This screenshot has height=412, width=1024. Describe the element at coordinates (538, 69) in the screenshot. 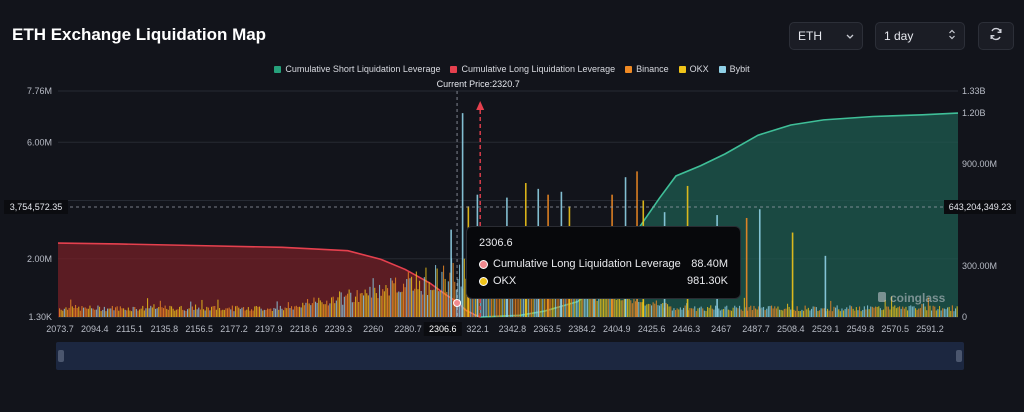

I see `legend-label: Cumulative Long Liquidation Leverage` at that location.